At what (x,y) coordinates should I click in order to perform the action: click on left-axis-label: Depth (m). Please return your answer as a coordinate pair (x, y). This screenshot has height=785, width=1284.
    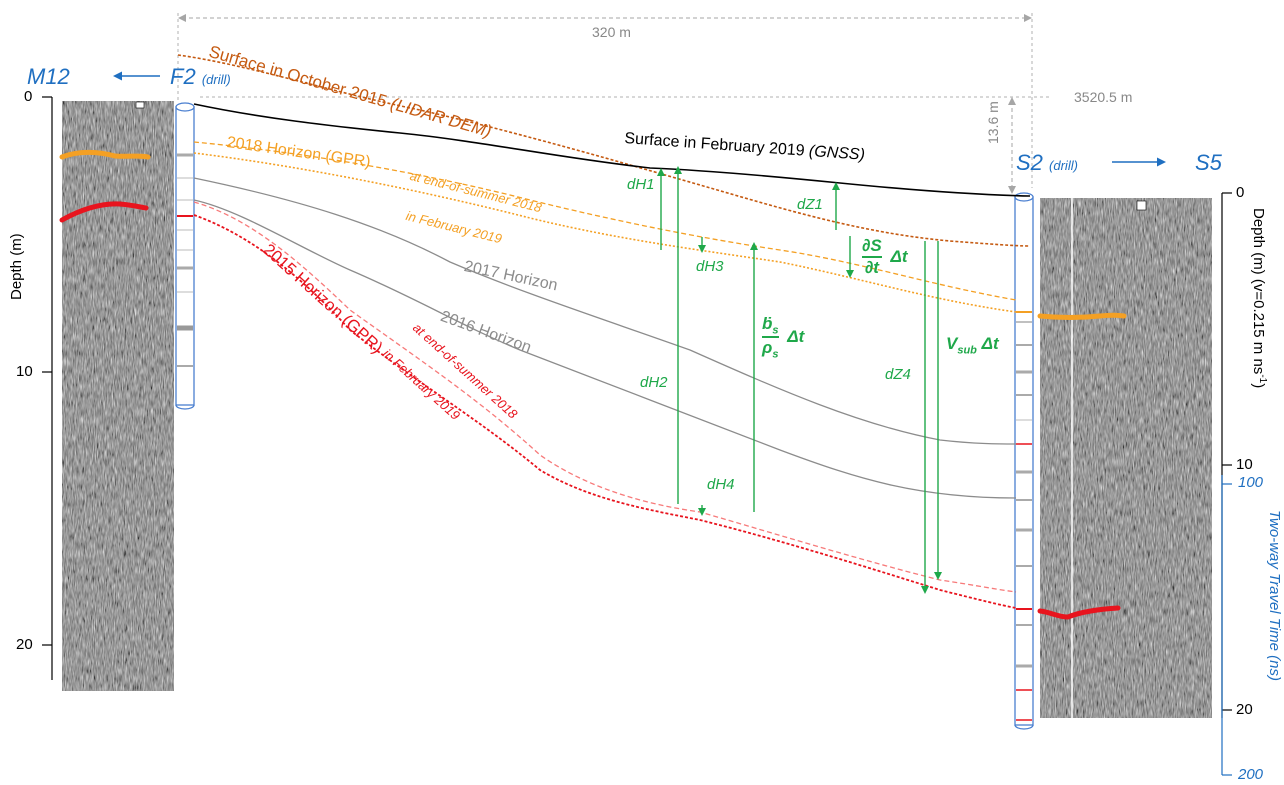
    Looking at the image, I should click on (16, 266).